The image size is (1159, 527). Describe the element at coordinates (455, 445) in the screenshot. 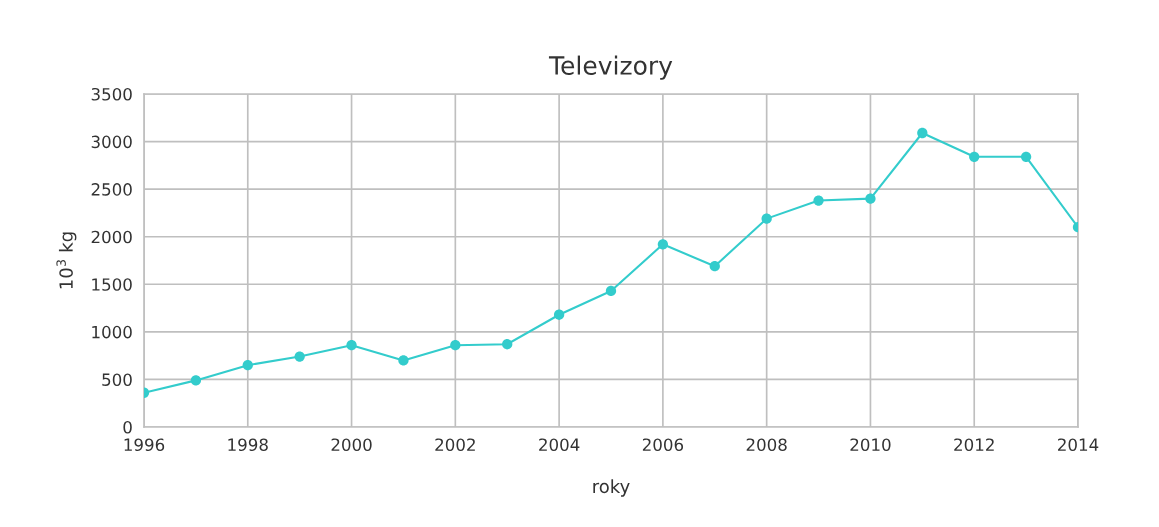

I see `x-tick-label: 2002` at that location.